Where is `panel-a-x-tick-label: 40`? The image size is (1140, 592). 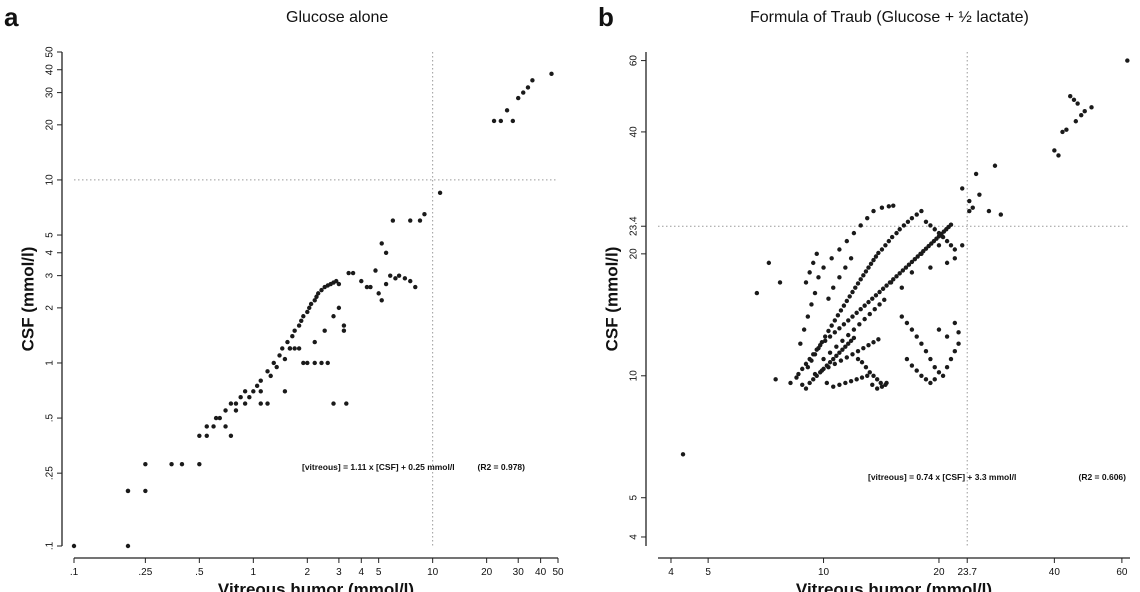 panel-a-x-tick-label: 40 is located at coordinates (541, 572).